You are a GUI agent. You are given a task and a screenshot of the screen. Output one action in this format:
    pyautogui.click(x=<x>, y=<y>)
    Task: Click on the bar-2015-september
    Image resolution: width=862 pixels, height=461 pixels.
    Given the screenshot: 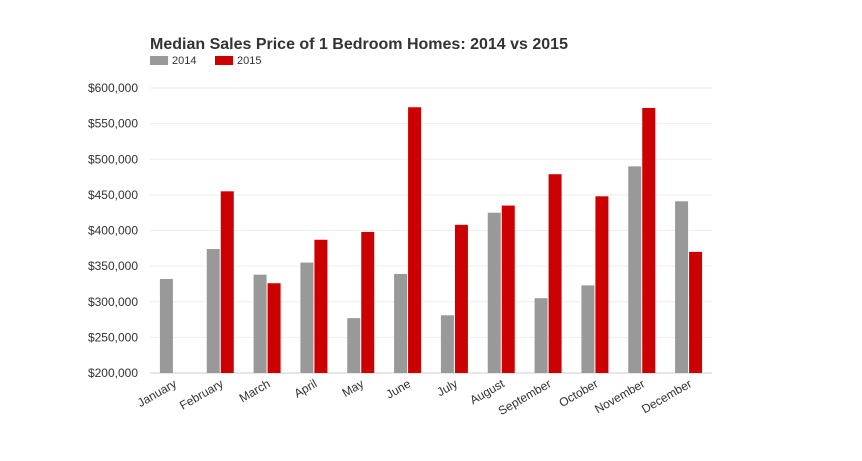 What is the action you would take?
    pyautogui.click(x=555, y=273)
    